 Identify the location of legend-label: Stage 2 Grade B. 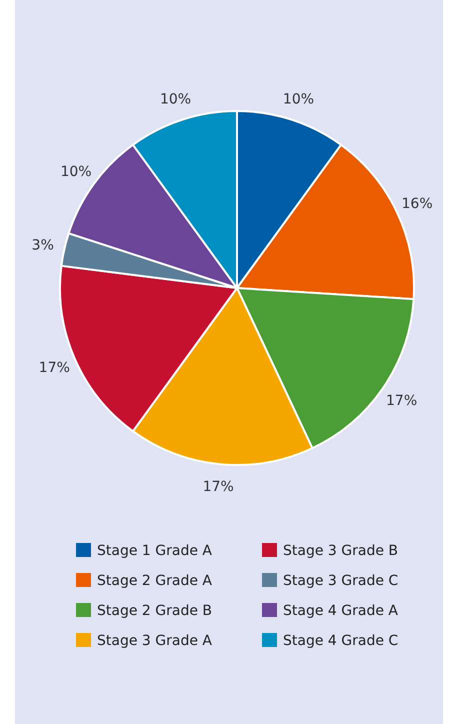
(154, 610).